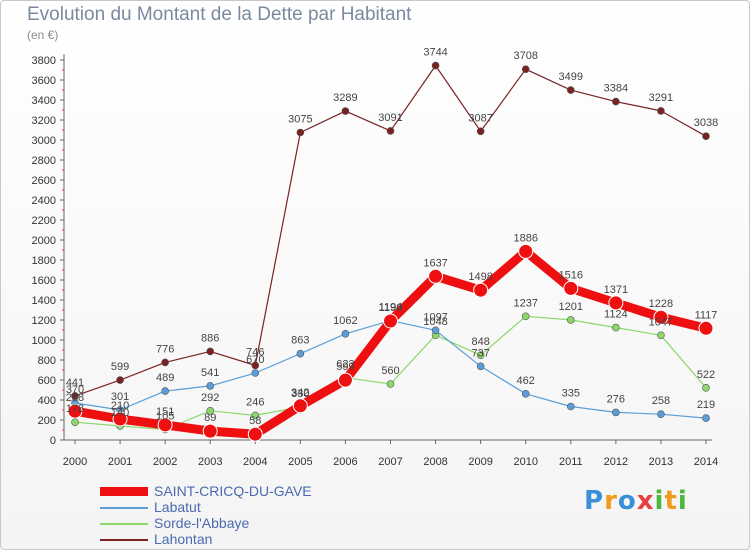 This screenshot has width=750, height=550. Describe the element at coordinates (645, 501) in the screenshot. I see `logo-letter: x` at that location.